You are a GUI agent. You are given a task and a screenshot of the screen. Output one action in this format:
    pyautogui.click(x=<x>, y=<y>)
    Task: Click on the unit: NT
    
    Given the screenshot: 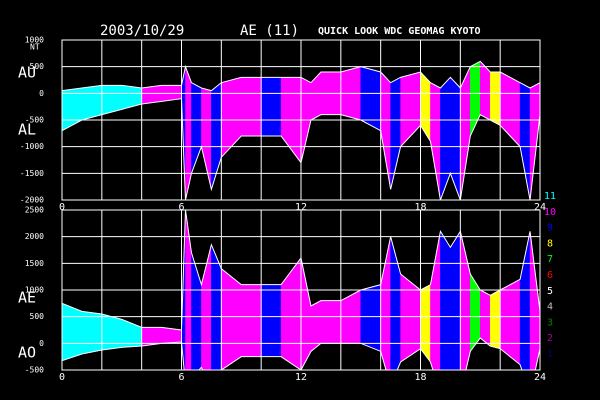 What is the action you would take?
    pyautogui.click(x=35, y=47)
    